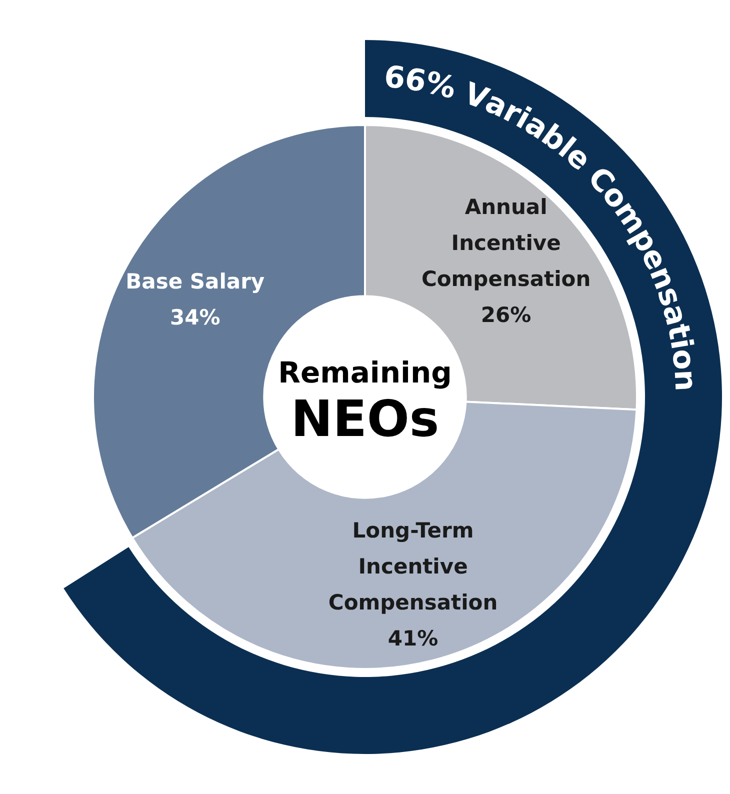 This screenshot has height=794, width=730. Describe the element at coordinates (195, 318) in the screenshot. I see `data-label: 34%` at that location.